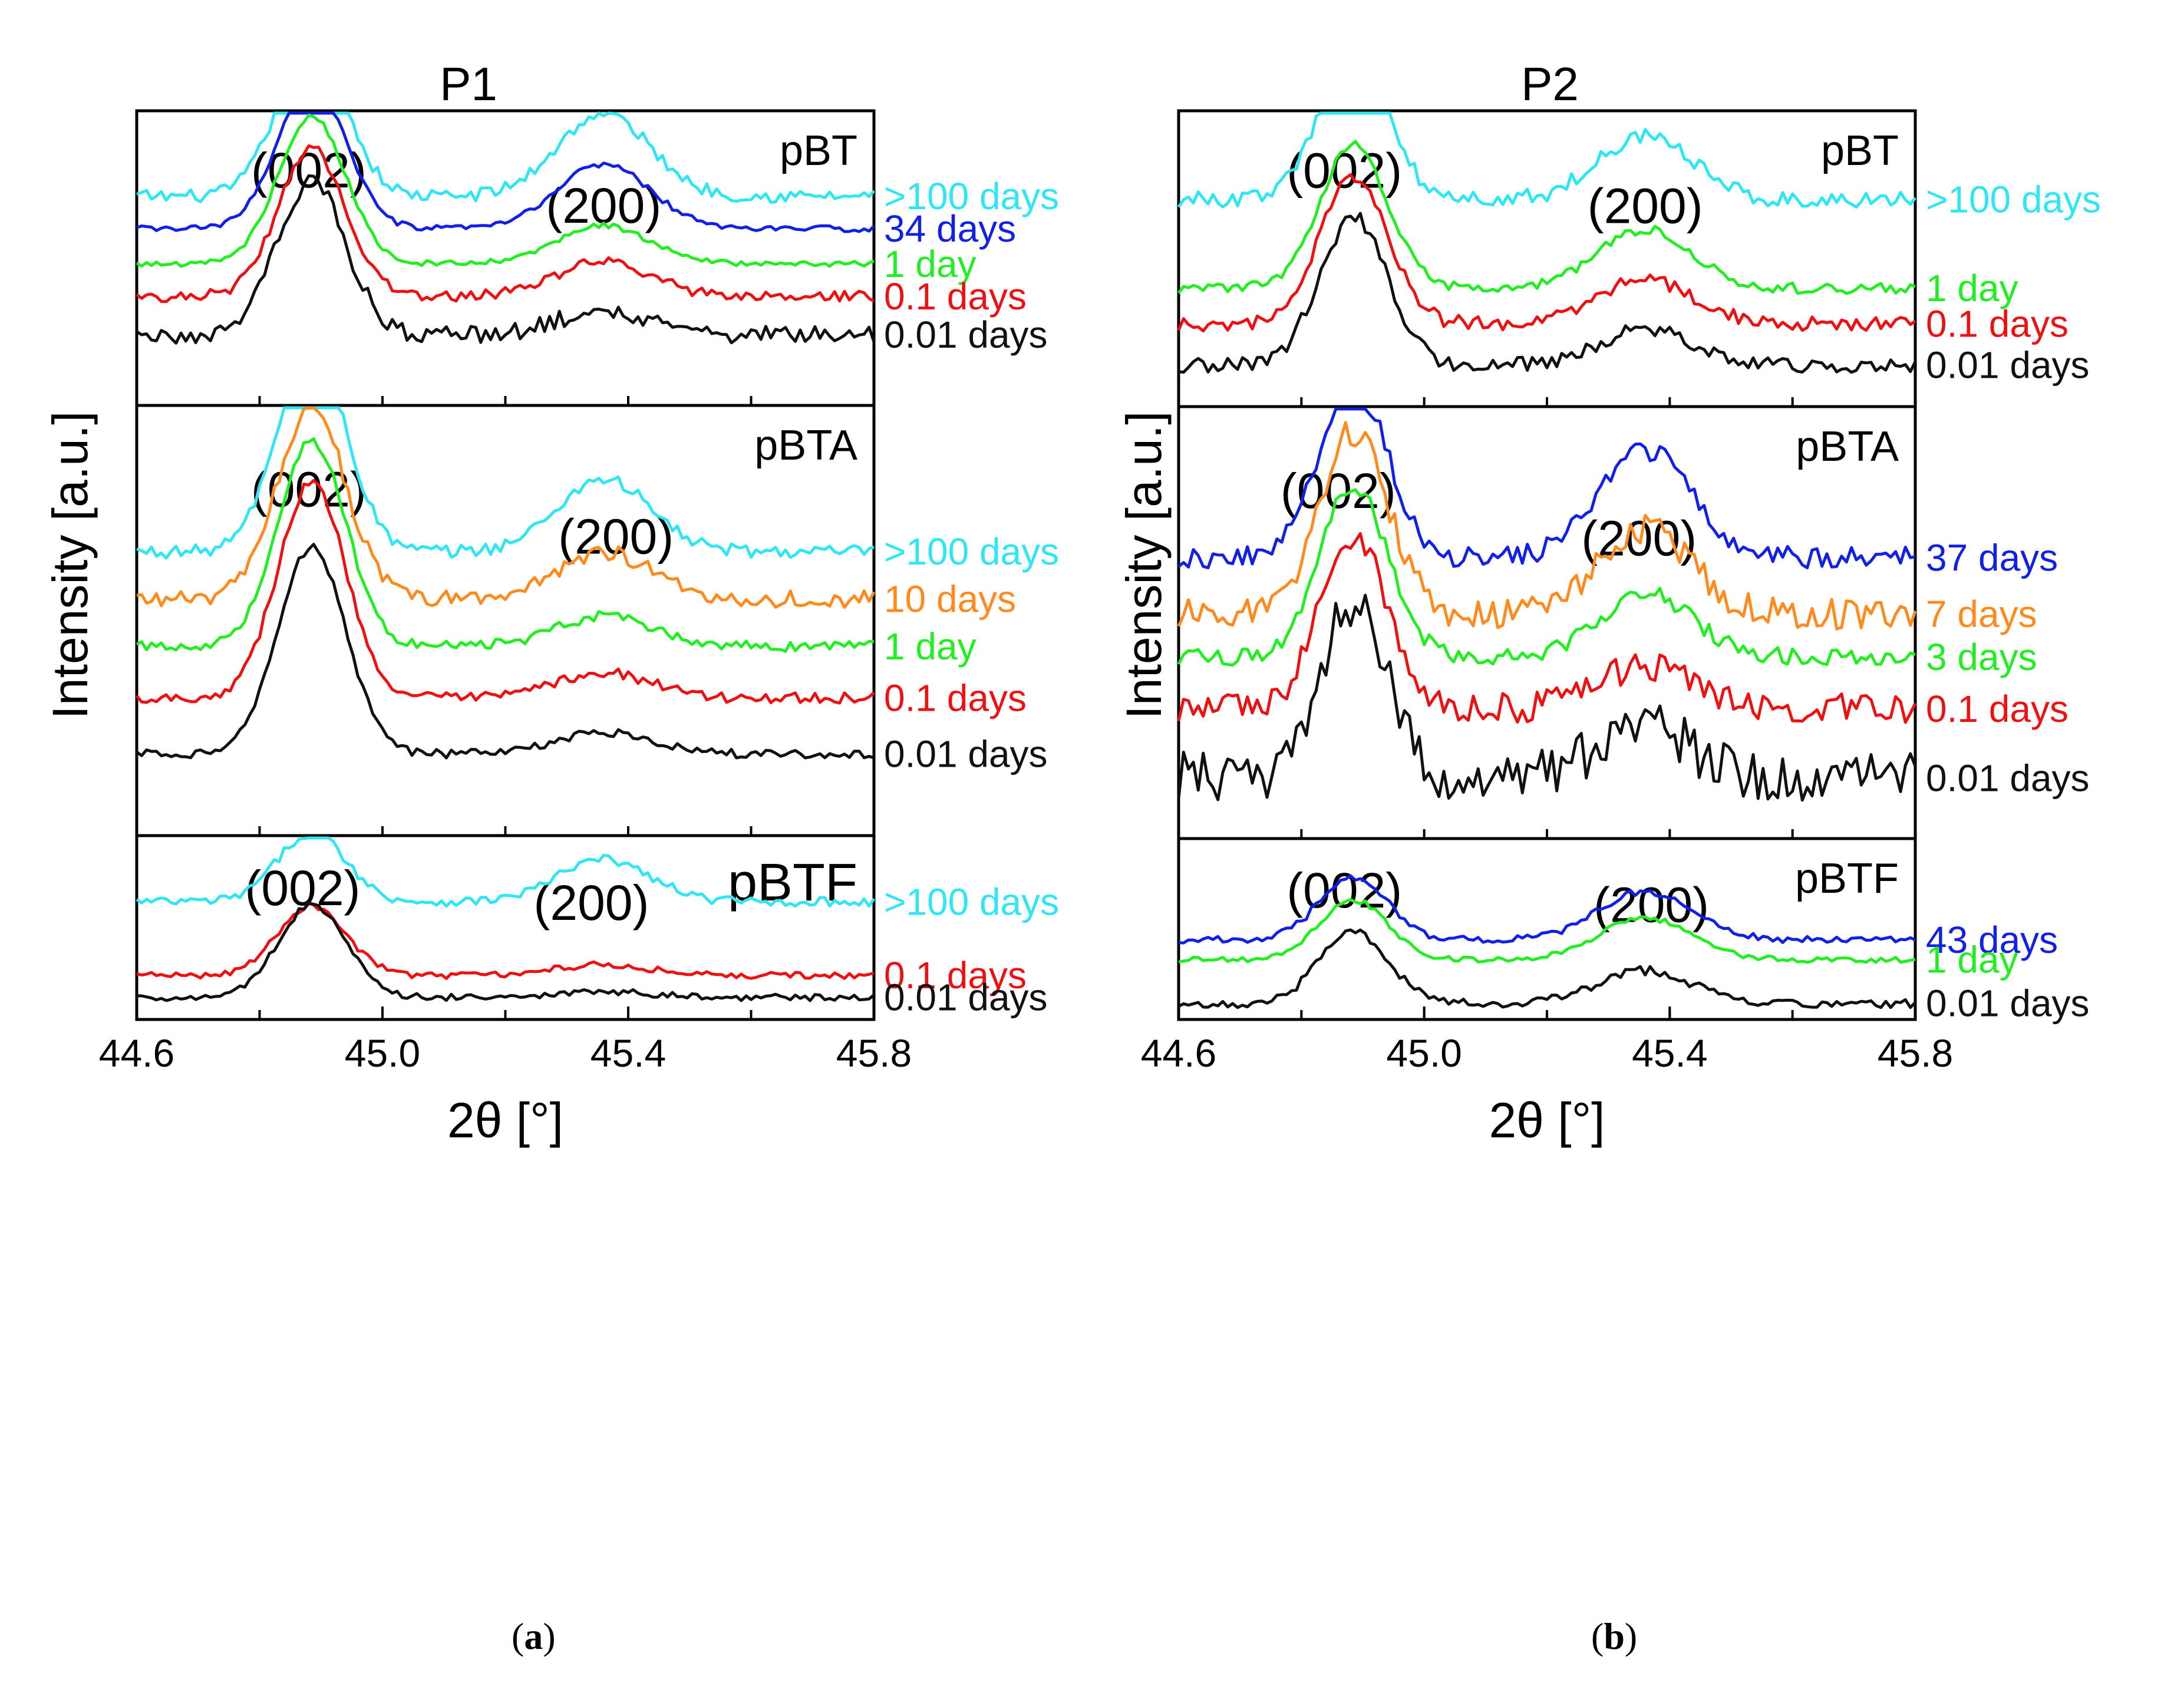 This screenshot has height=1706, width=2184. I want to click on series-34-days: 34 days, so click(576, 180).